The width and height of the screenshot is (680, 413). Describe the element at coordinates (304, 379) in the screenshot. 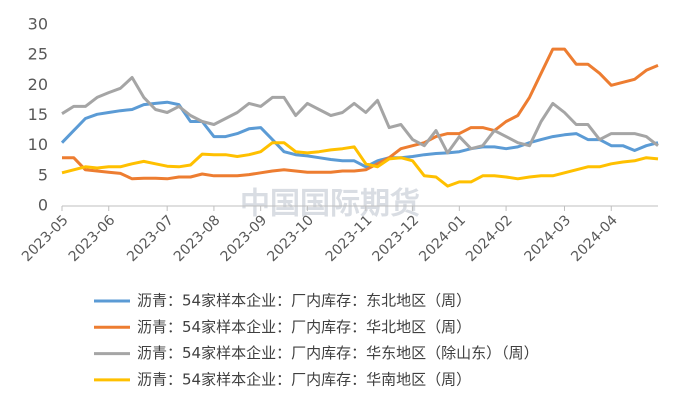

I see `legend-label: 沥青：54家样本企业：厂内库存：华南地区（周）` at that location.